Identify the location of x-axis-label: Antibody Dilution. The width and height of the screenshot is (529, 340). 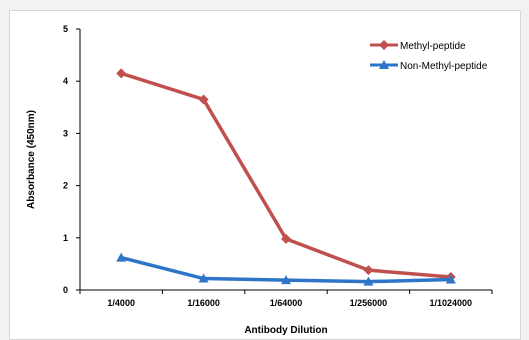
(285, 330).